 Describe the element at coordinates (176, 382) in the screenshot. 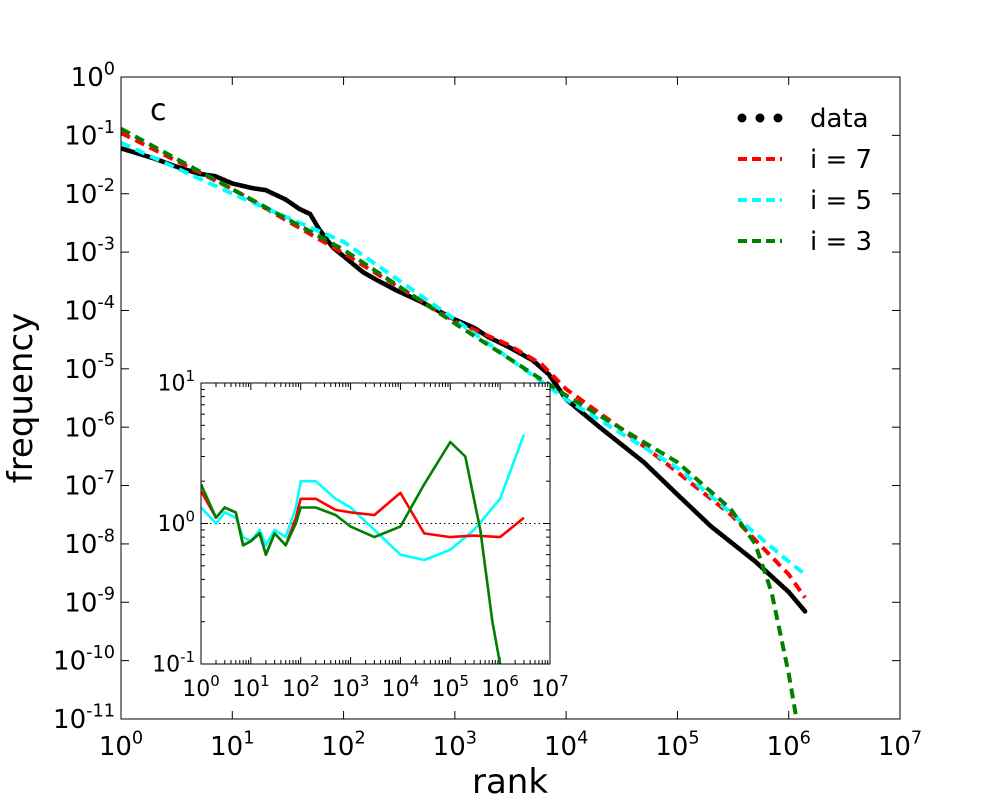

I see `inset-y-tick-label: 10¹` at that location.